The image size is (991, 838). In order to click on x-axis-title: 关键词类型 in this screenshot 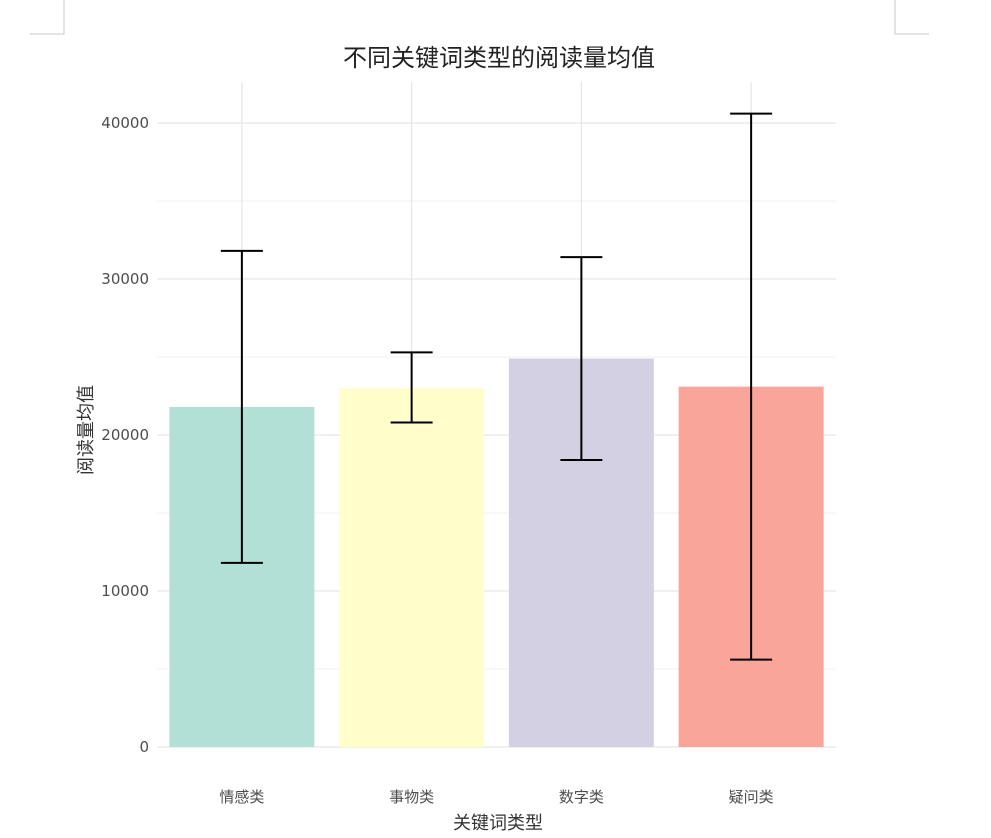, I will do `click(498, 823)`.